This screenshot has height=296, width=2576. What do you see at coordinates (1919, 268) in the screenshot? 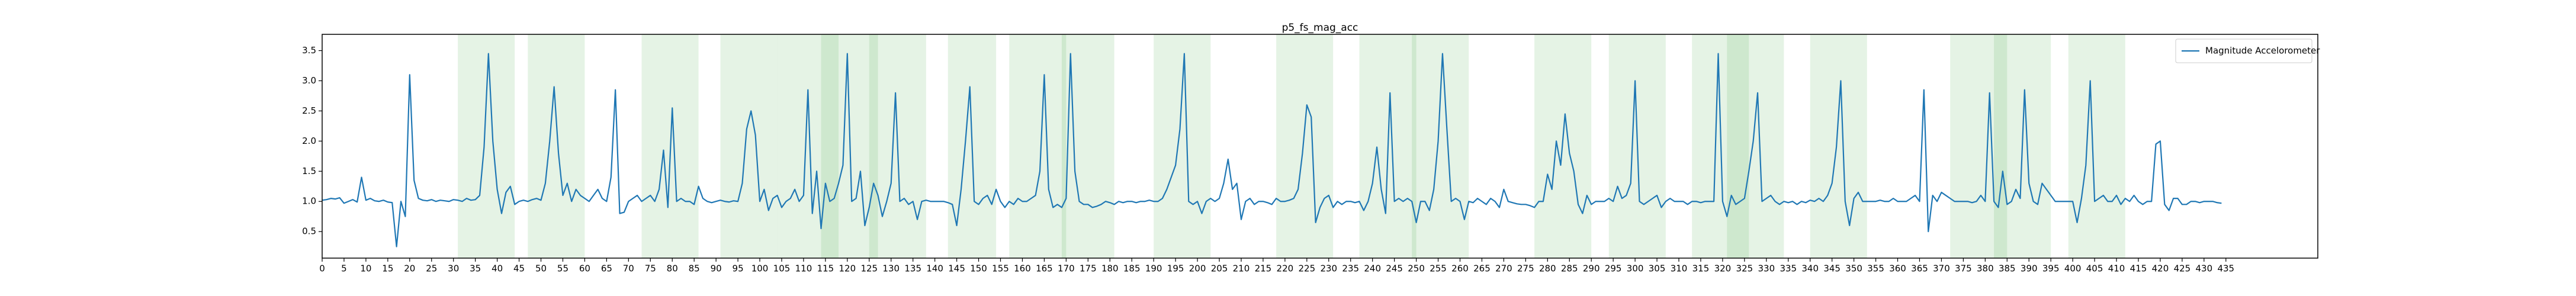
I see `x-tick-label: 365` at bounding box center [1919, 268].